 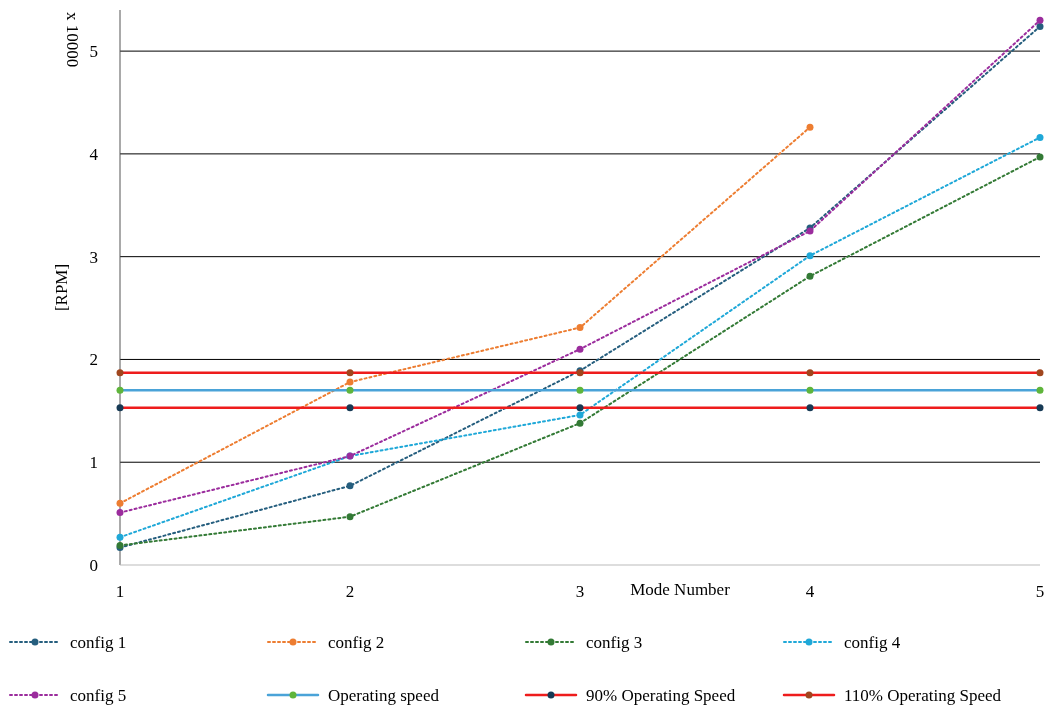 I want to click on y-tick-label: 0, so click(x=93, y=565).